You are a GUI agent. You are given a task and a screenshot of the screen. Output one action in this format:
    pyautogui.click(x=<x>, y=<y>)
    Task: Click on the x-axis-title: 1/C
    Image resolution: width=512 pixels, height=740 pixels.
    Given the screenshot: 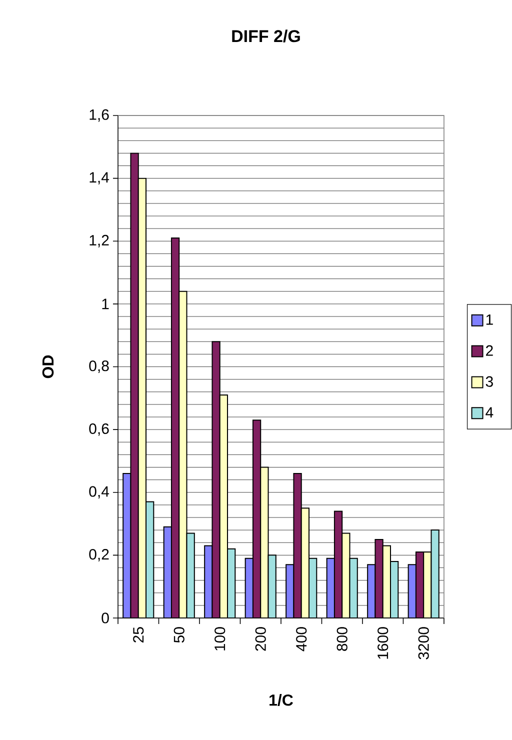 What is the action you would take?
    pyautogui.click(x=281, y=700)
    